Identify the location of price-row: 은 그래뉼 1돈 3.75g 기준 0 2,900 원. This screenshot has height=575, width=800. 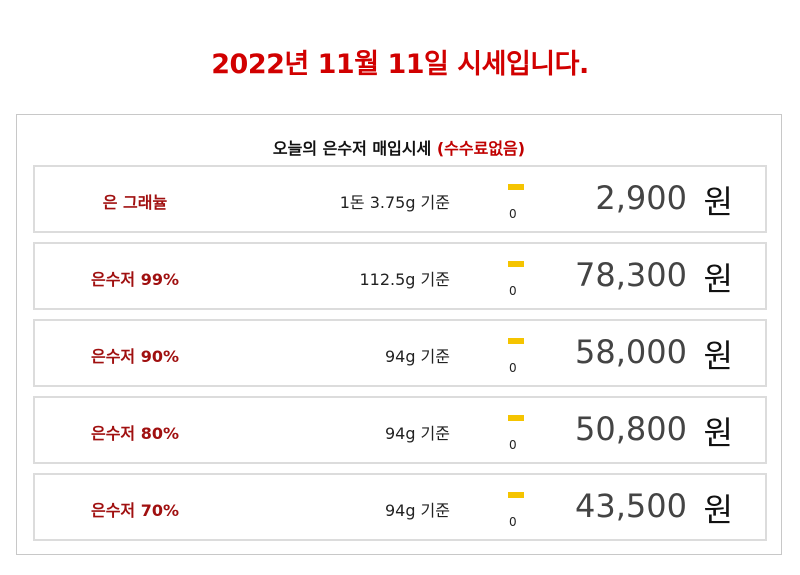
(400, 199).